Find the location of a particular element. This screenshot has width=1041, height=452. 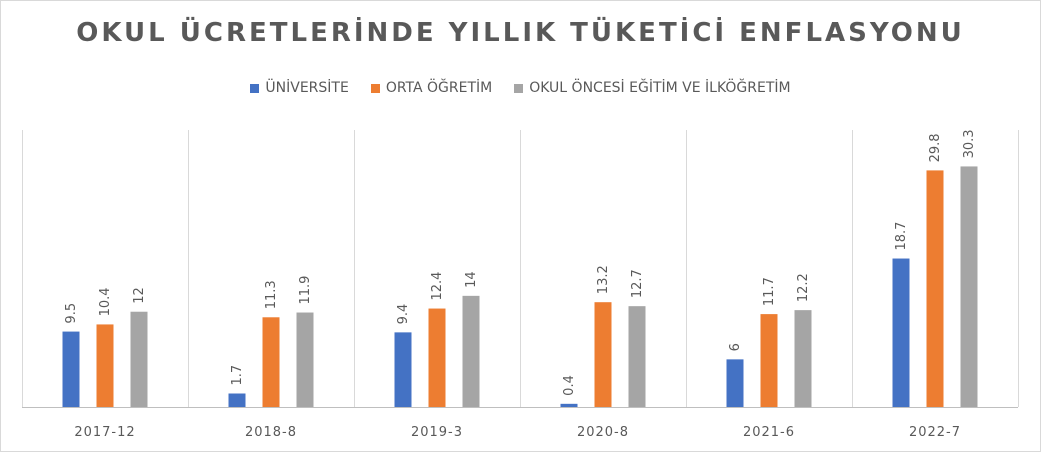

x-tick-label: 2017-12 is located at coordinates (104, 432).